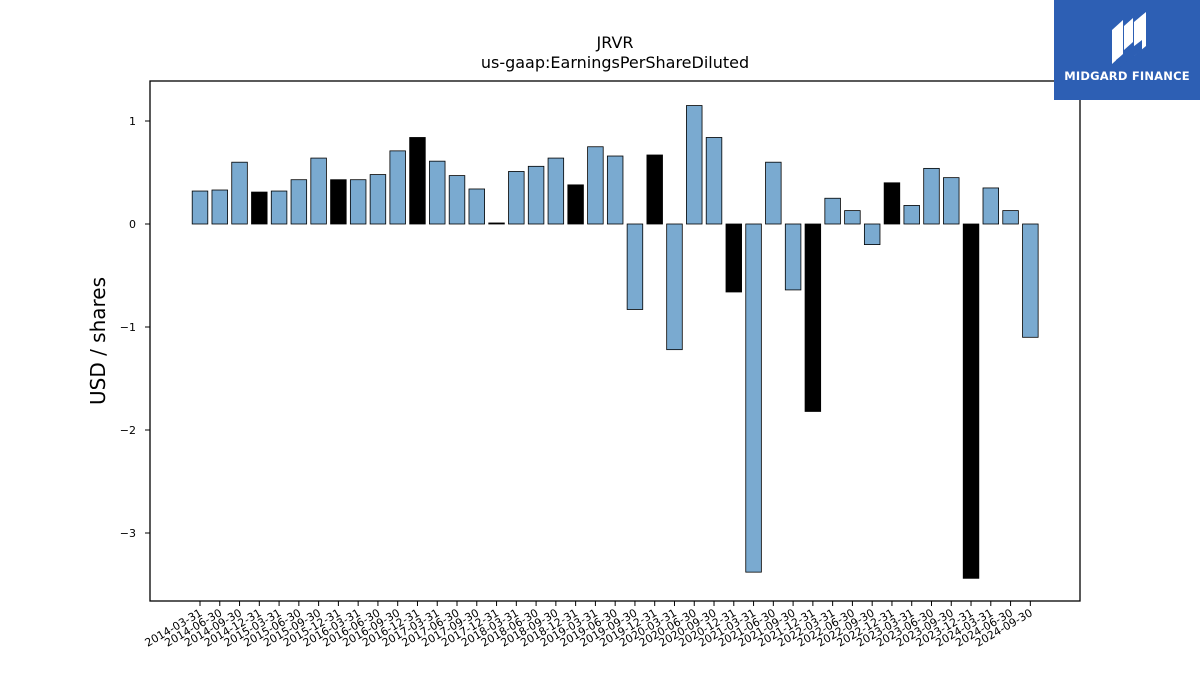 Image resolution: width=1200 pixels, height=675 pixels. I want to click on brand-logo: MIDGARD FINANCE, so click(1127, 50).